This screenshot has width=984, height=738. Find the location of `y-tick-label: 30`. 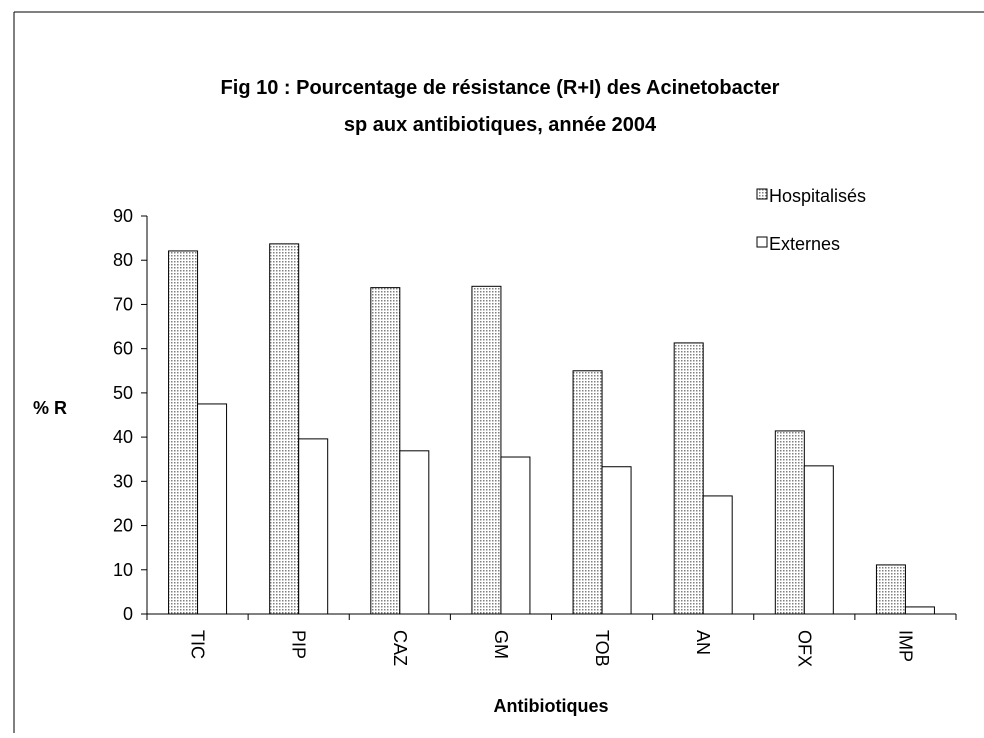

y-tick-label: 30 is located at coordinates (123, 481).